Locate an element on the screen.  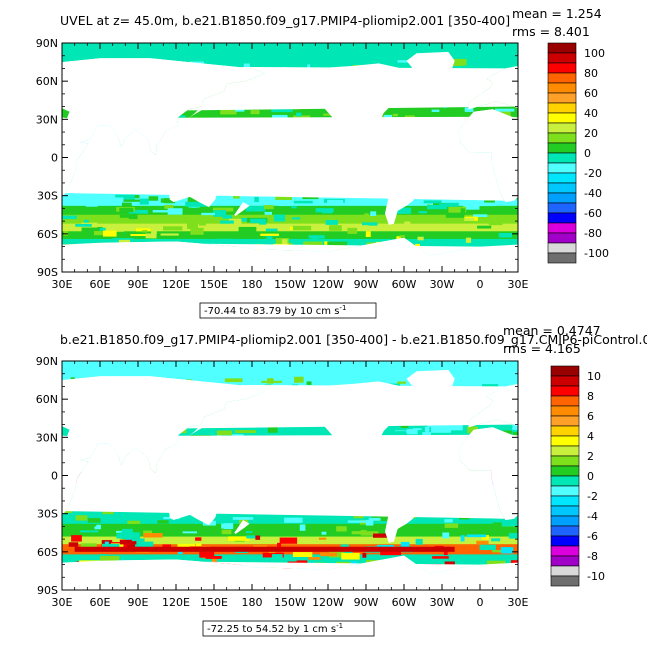
colorbar-label: 8 is located at coordinates (590, 396).